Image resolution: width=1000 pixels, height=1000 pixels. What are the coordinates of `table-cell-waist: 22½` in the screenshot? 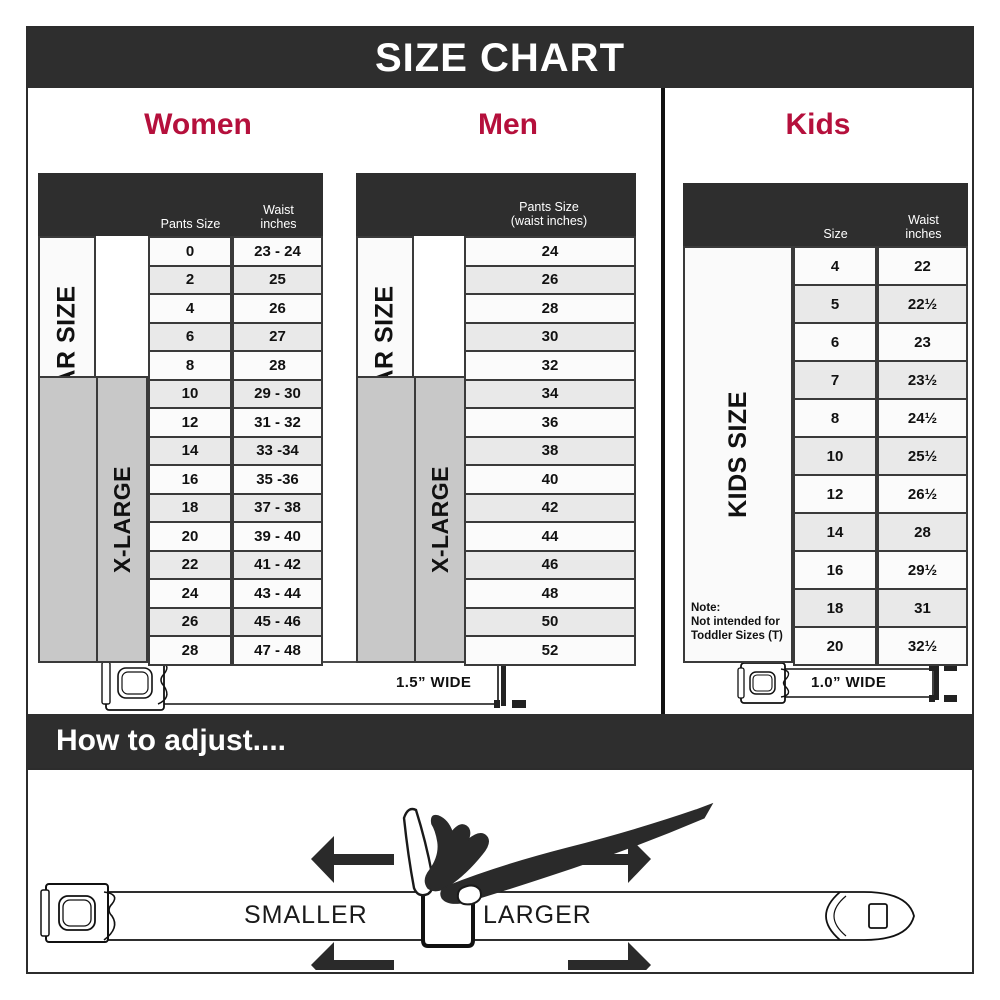 It's located at (922, 304).